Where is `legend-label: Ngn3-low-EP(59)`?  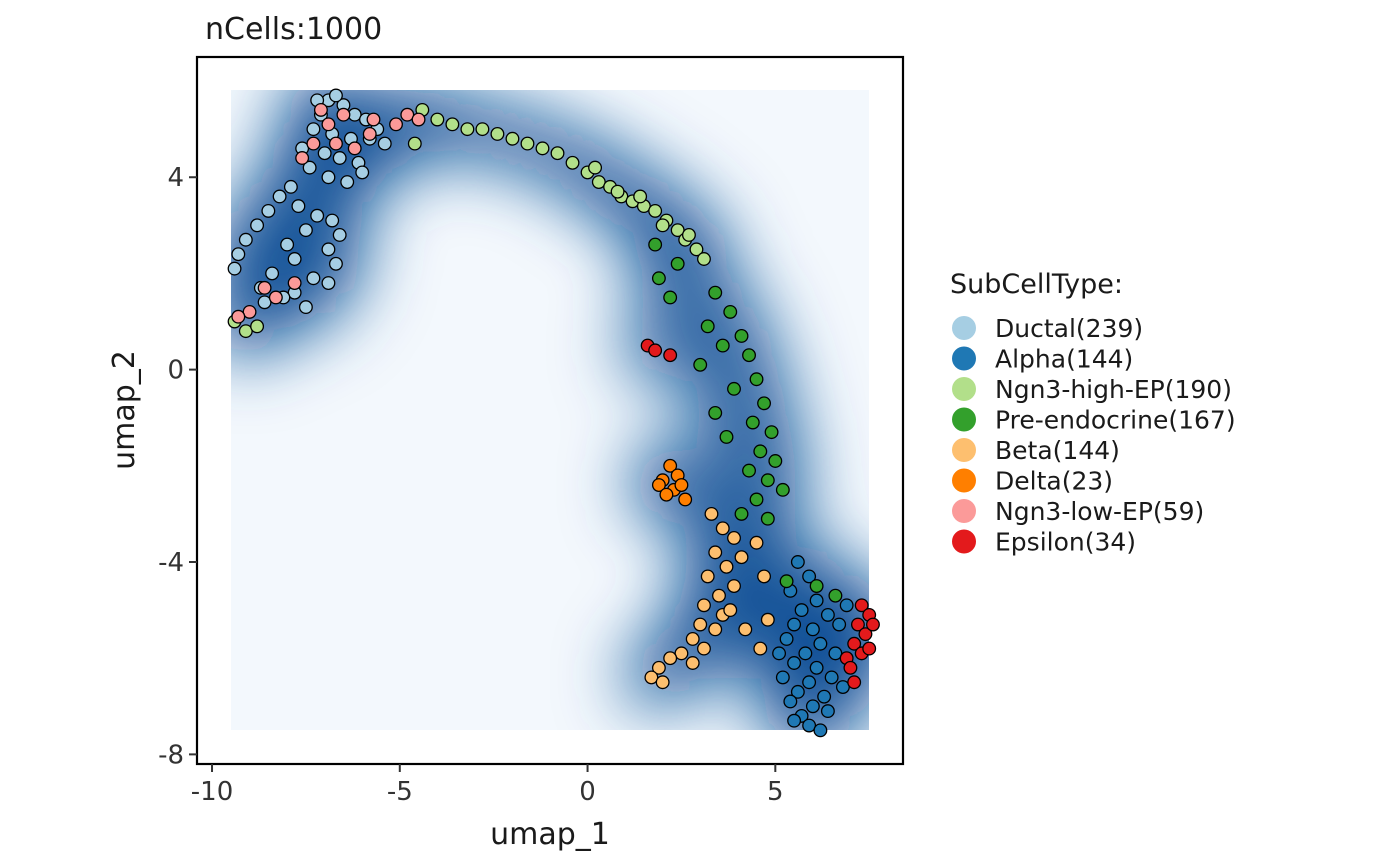 legend-label: Ngn3-low-EP(59) is located at coordinates (1099, 511).